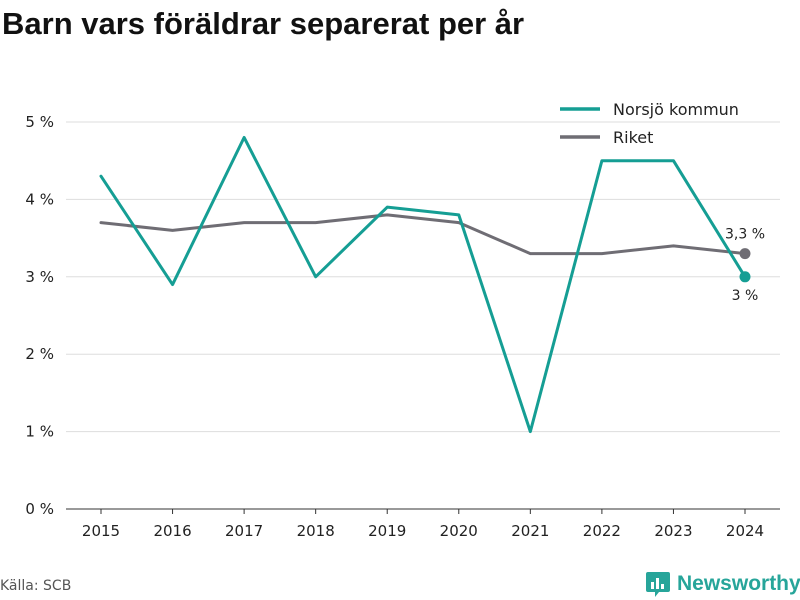  What do you see at coordinates (530, 531) in the screenshot?
I see `x-tick-label: 2021` at bounding box center [530, 531].